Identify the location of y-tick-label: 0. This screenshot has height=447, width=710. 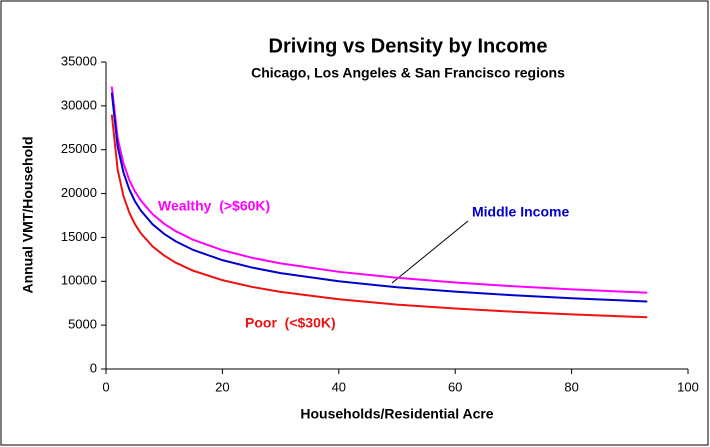
(93, 367).